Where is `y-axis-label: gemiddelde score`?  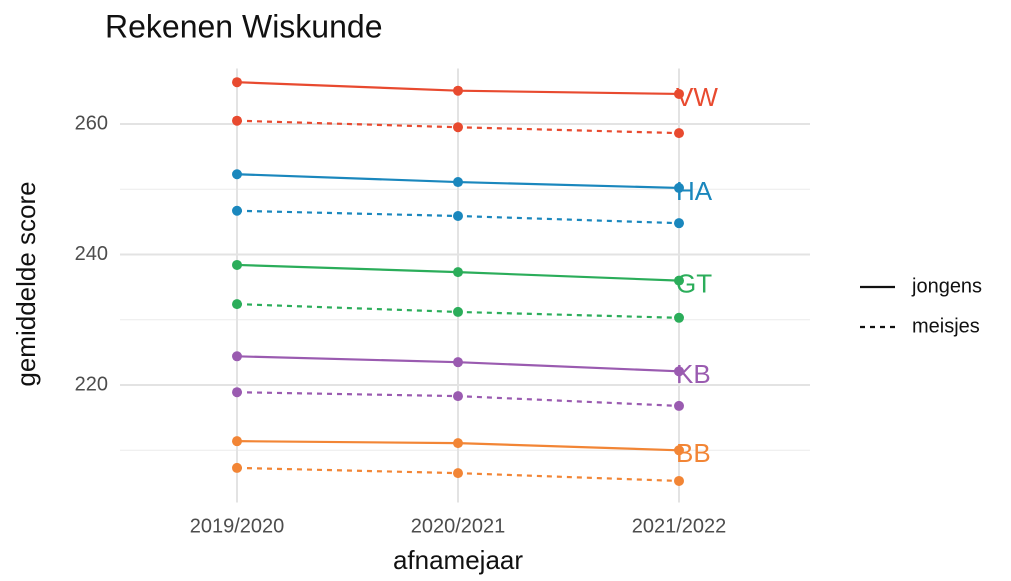 y-axis-label: gemiddelde score is located at coordinates (26, 283).